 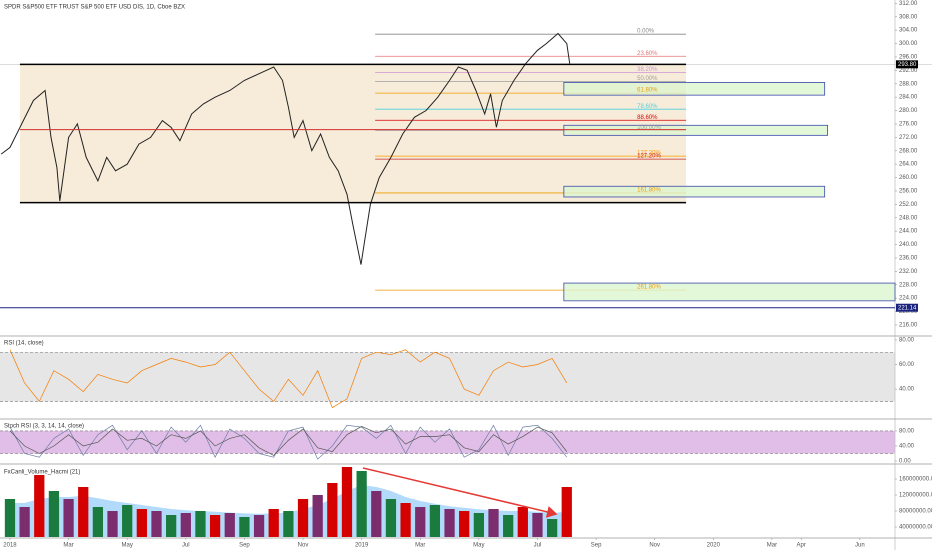 I want to click on pane-title: RSI (14, close), so click(x=24, y=344).